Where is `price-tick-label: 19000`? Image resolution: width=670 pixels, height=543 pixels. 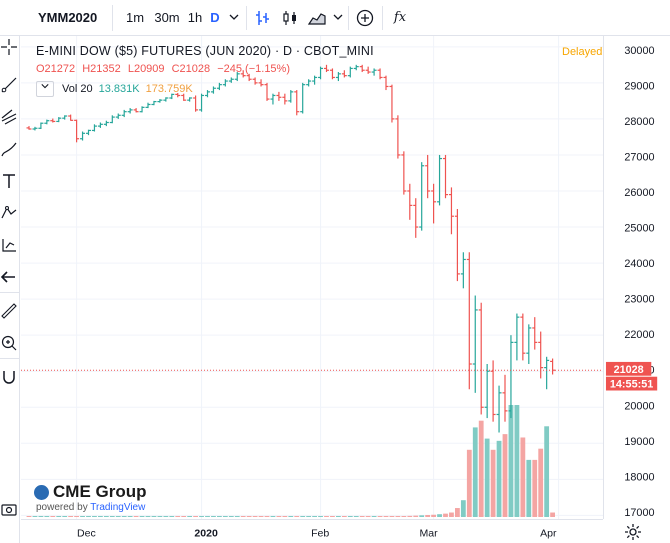
price-tick-label: 19000 is located at coordinates (639, 442).